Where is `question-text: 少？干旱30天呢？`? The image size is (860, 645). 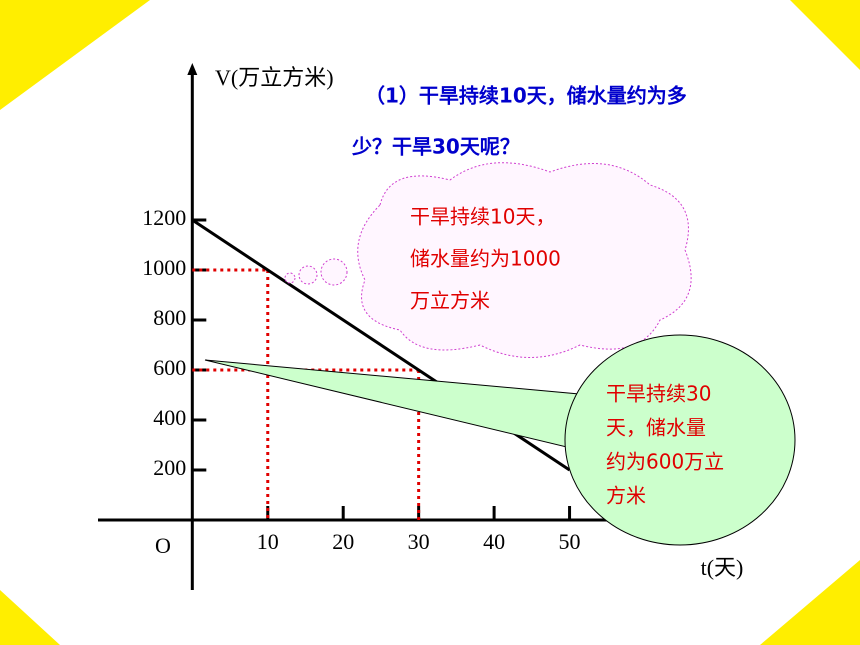 question-text: 少？干旱30天呢？ is located at coordinates (435, 147).